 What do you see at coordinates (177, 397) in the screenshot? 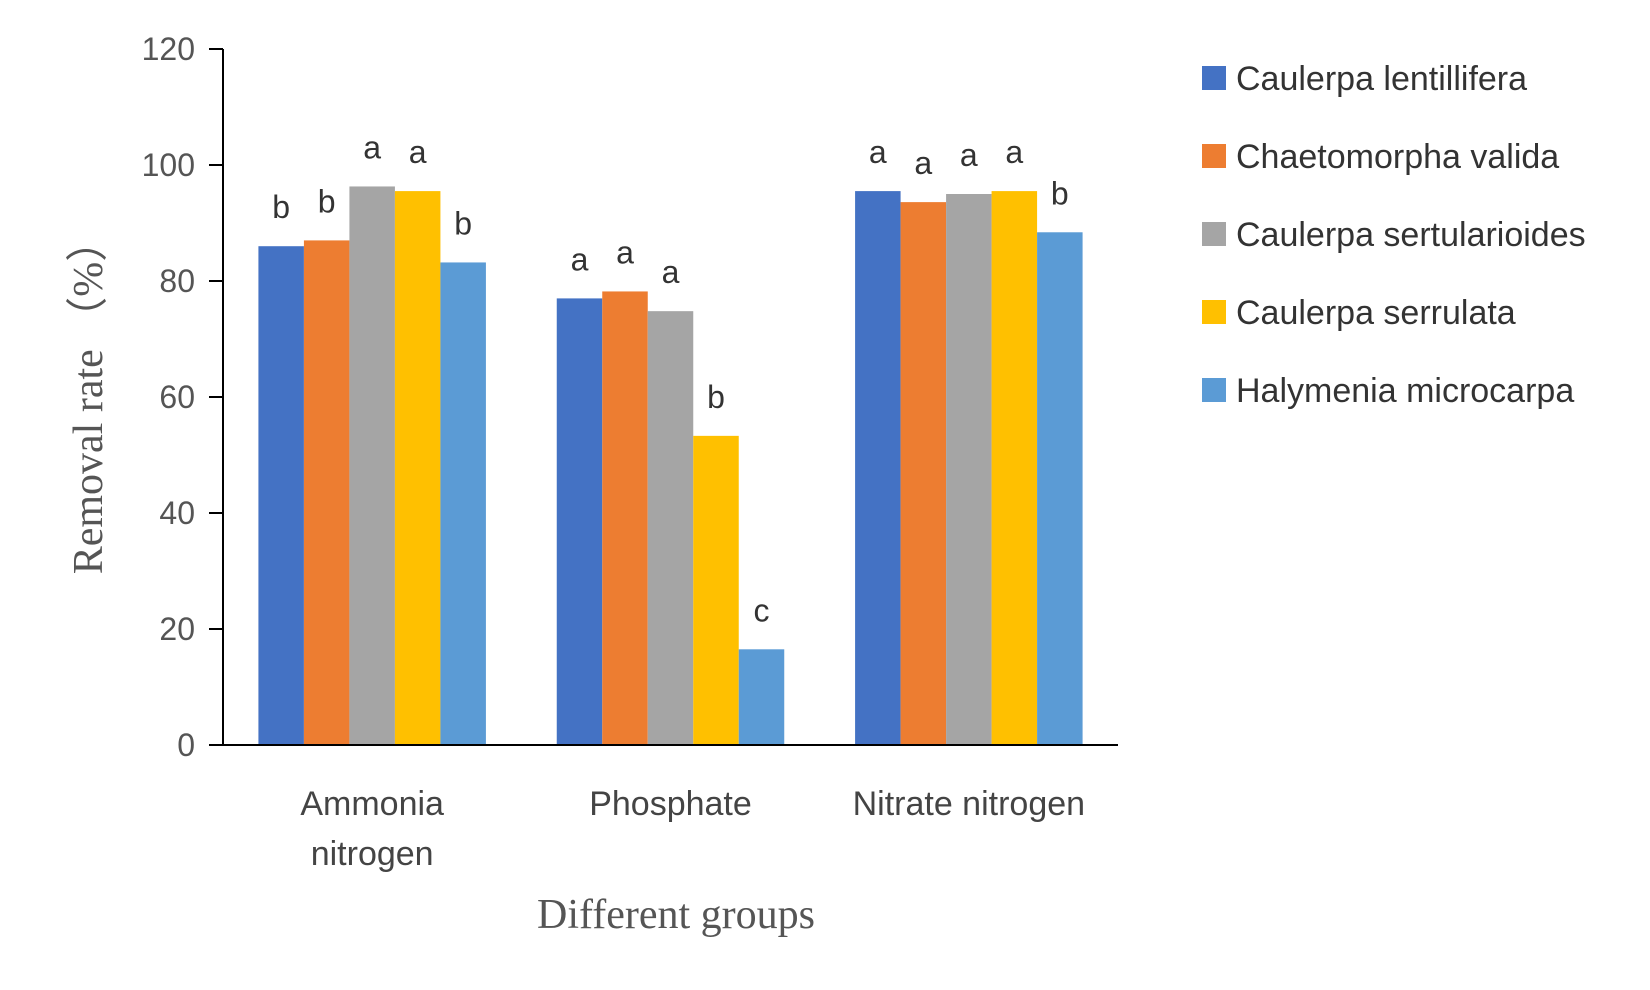
I see `y-tick-label: 60` at bounding box center [177, 397].